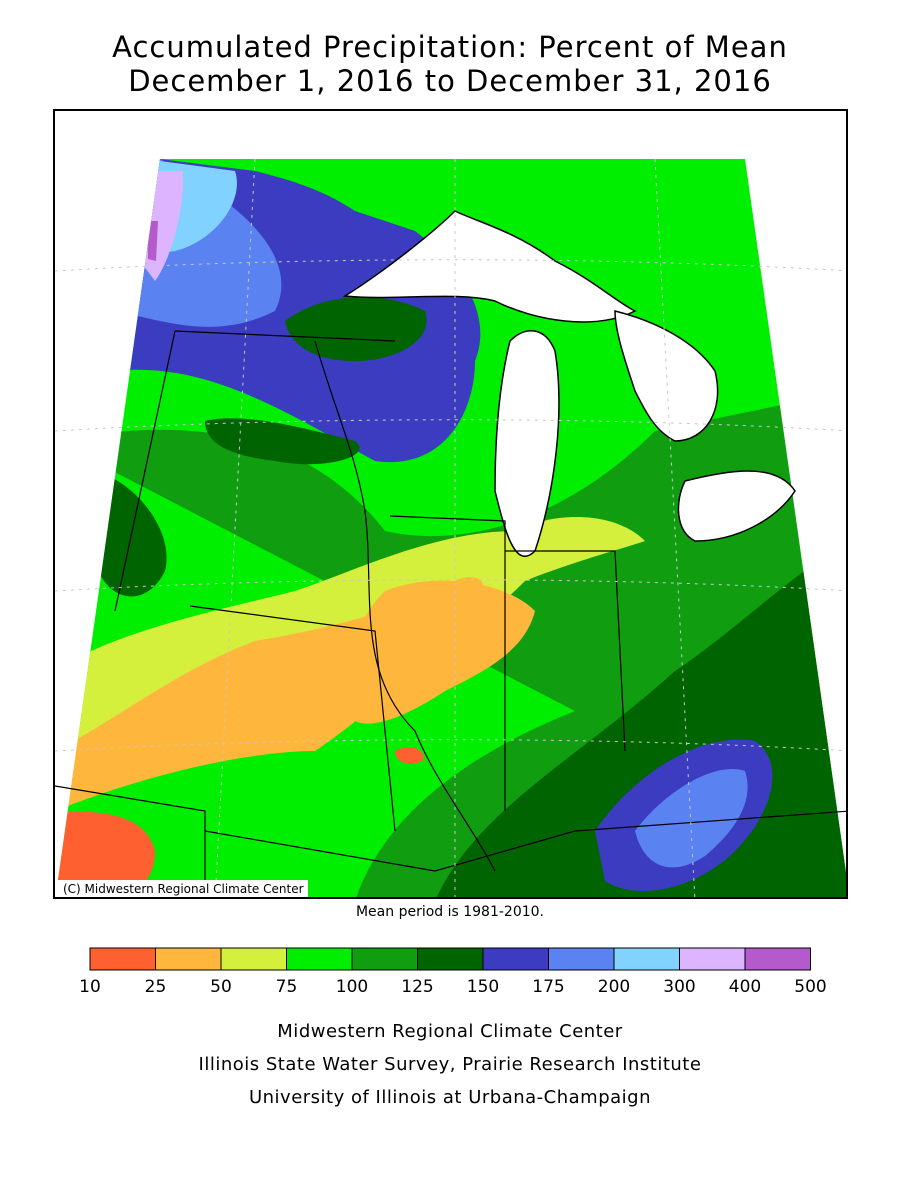 This screenshot has width=900, height=1200. Describe the element at coordinates (810, 987) in the screenshot. I see `legend-tick-label: 500` at that location.